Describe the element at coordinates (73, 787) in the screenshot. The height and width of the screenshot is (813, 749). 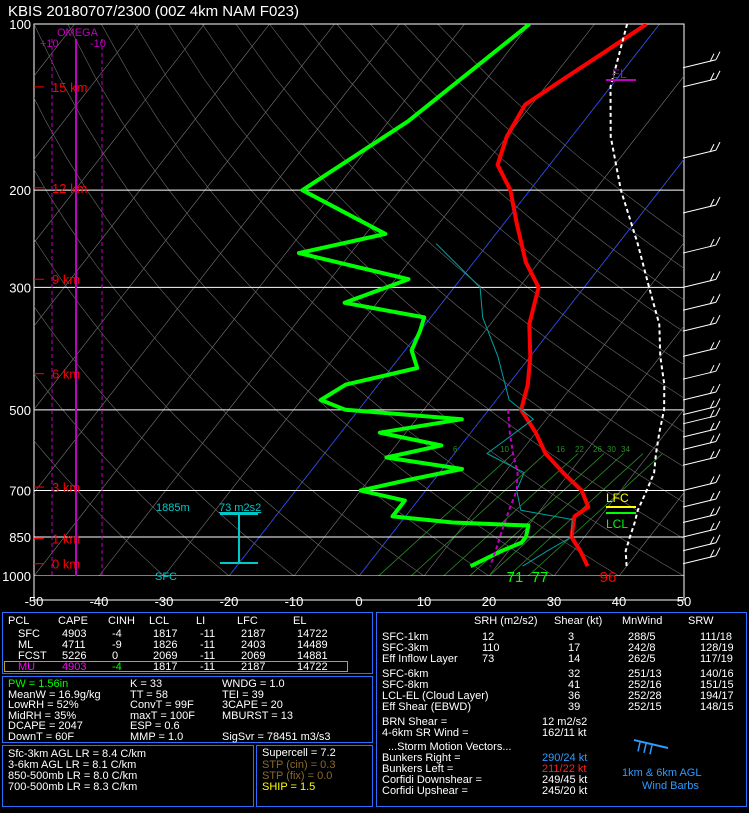
I see `lapse-rate: 700-500mb LR = 8.3 C/km` at that location.